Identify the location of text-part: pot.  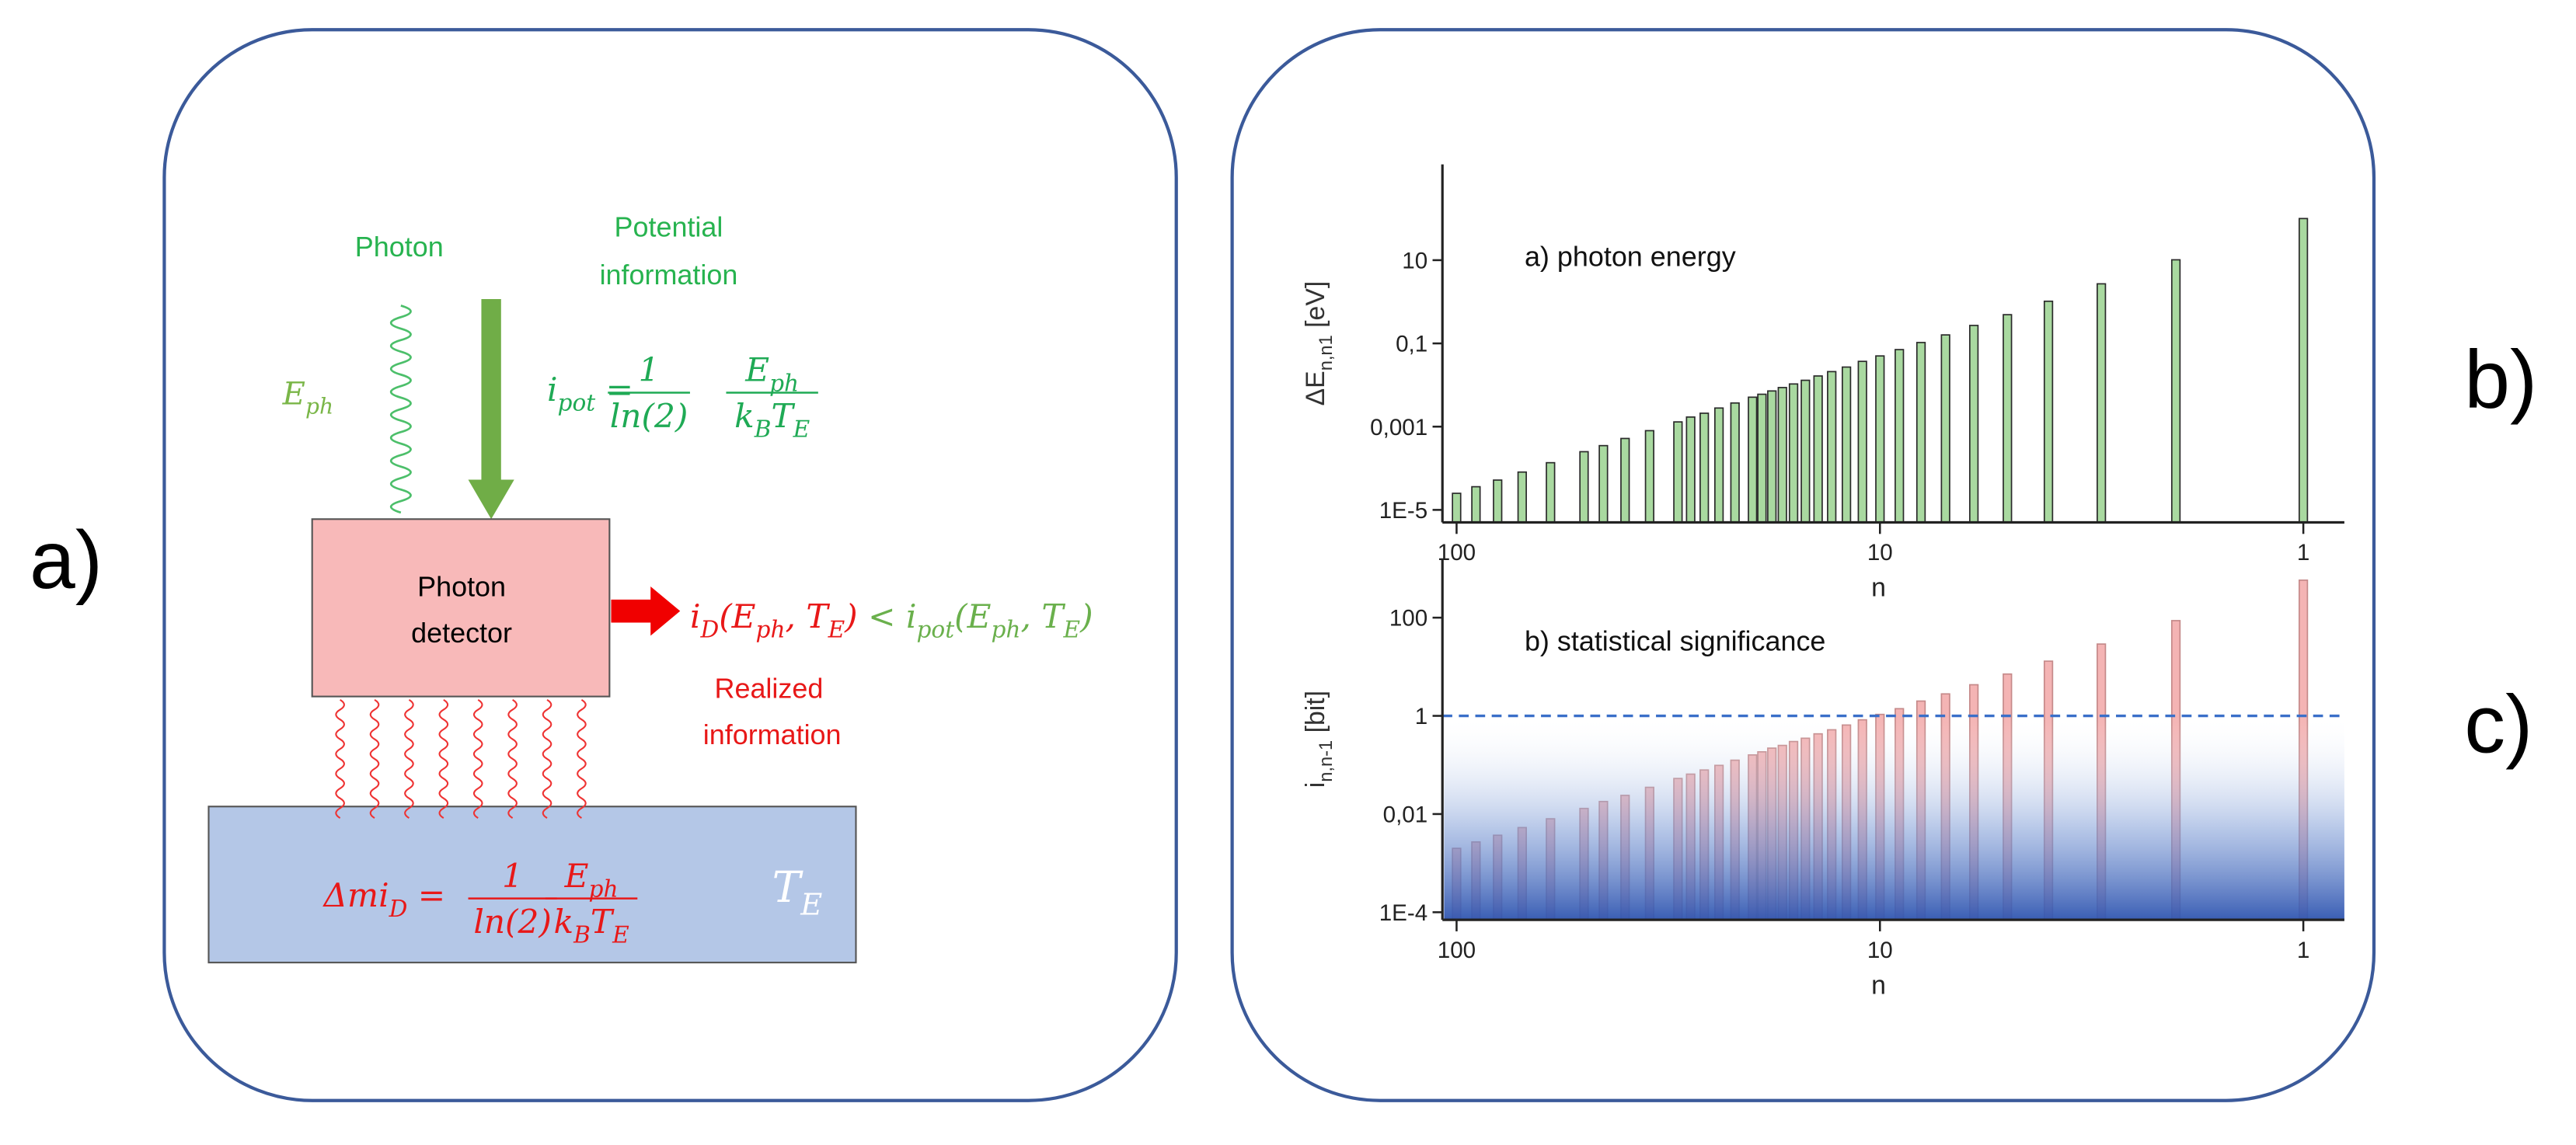
(577, 403).